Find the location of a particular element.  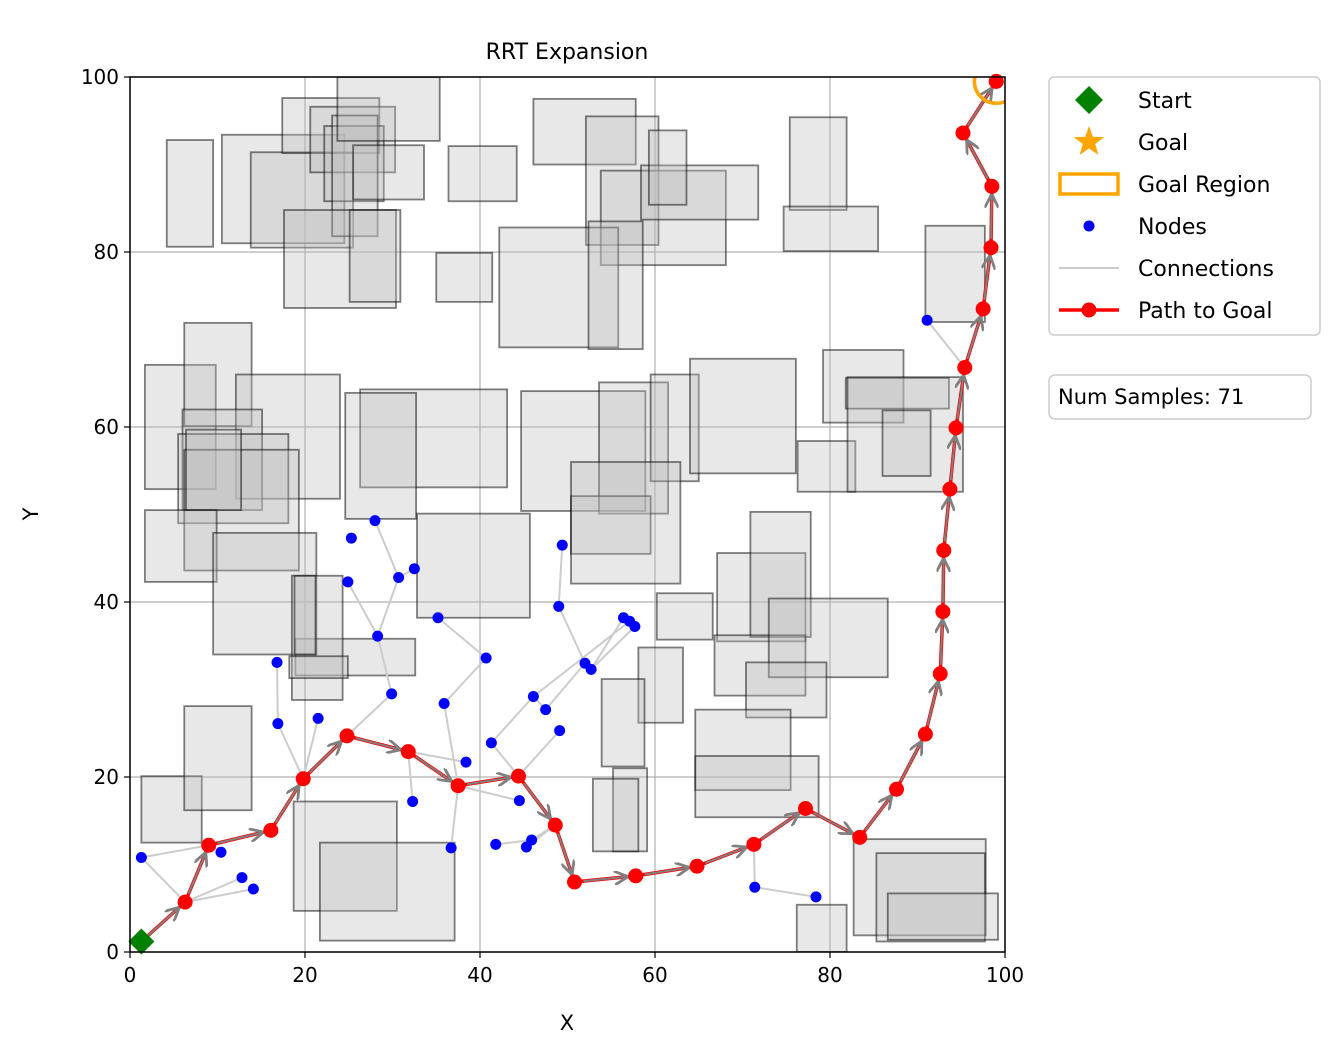

legend-label: Connections is located at coordinates (1206, 269).